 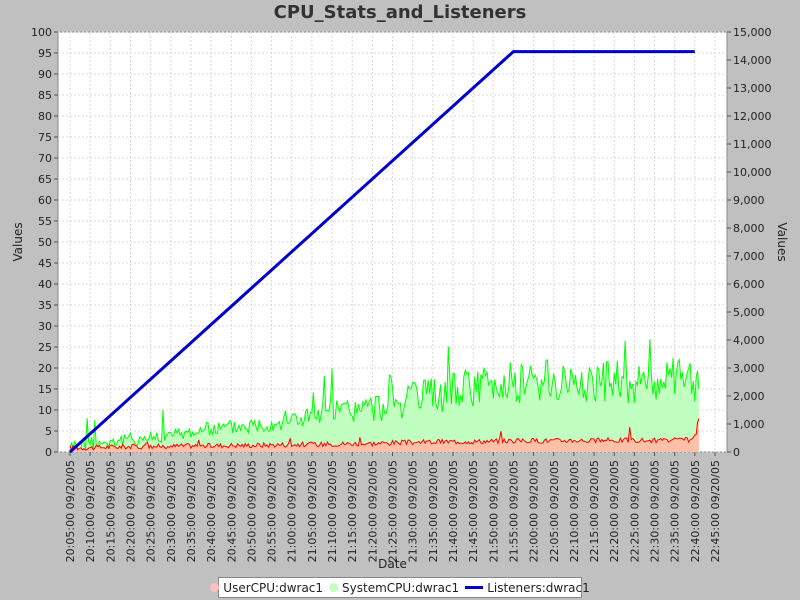 I want to click on y-axis-label: Values, so click(x=18, y=241).